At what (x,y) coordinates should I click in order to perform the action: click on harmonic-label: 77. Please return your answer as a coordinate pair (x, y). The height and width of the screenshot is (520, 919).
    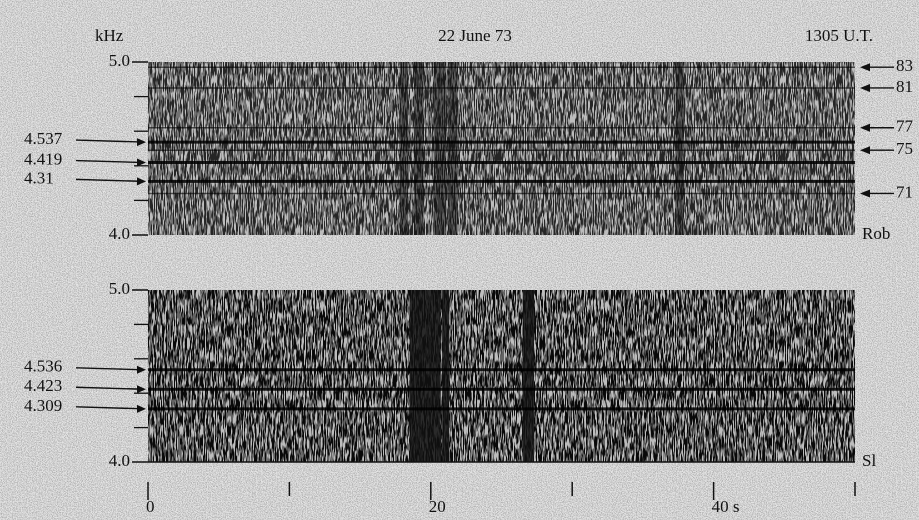
    Looking at the image, I should click on (905, 126).